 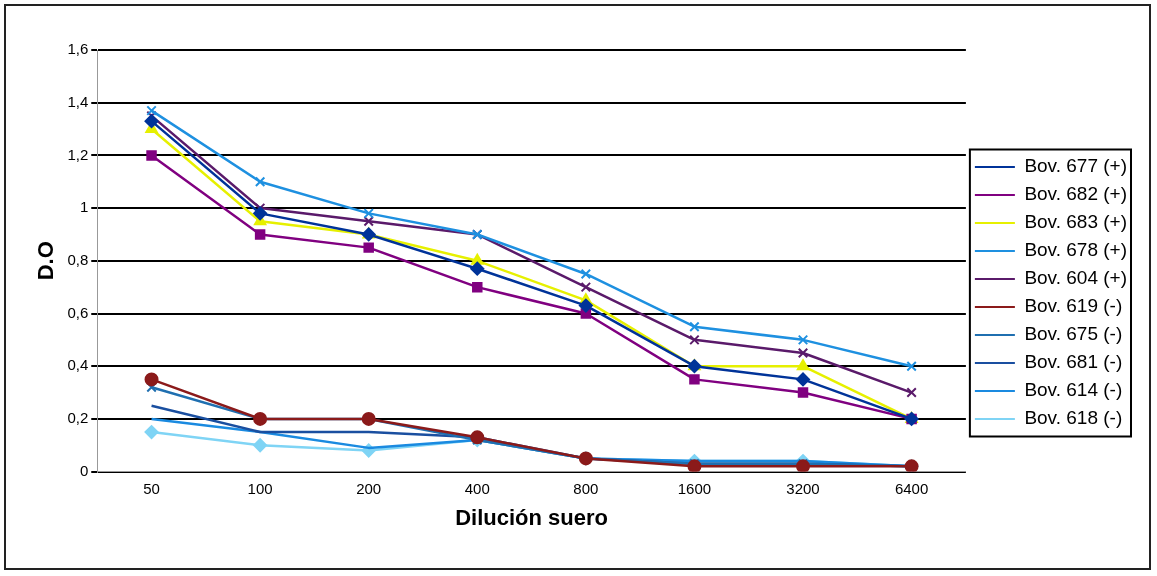 What do you see at coordinates (477, 488) in the screenshot?
I see `x-tick-label: 400` at bounding box center [477, 488].